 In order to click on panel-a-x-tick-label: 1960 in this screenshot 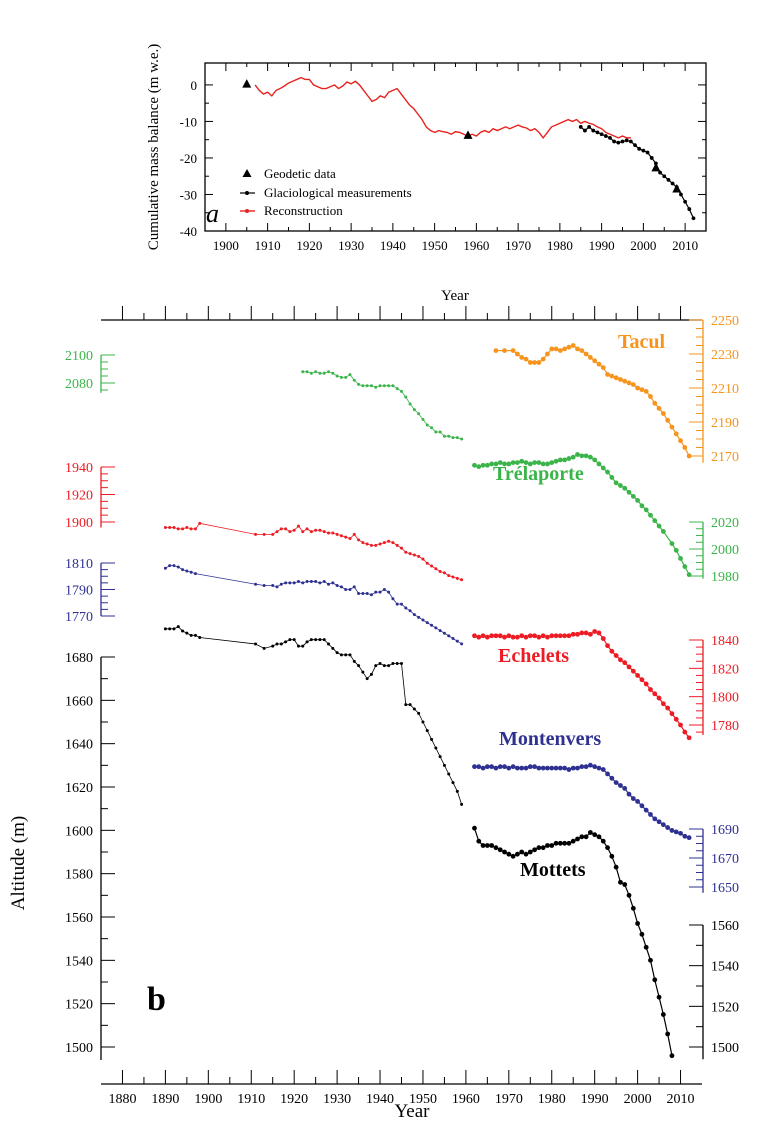, I will do `click(476, 245)`.